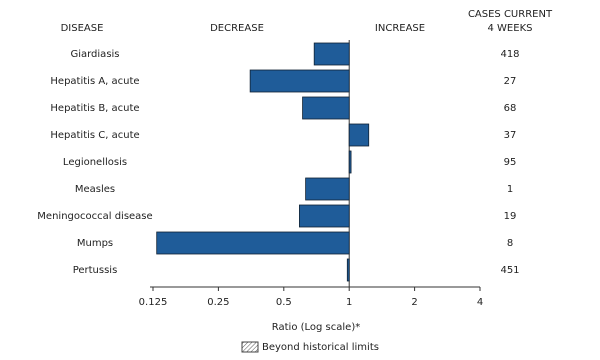  Describe the element at coordinates (94, 108) in the screenshot. I see `category-label: Hepatitis B, acute` at that location.